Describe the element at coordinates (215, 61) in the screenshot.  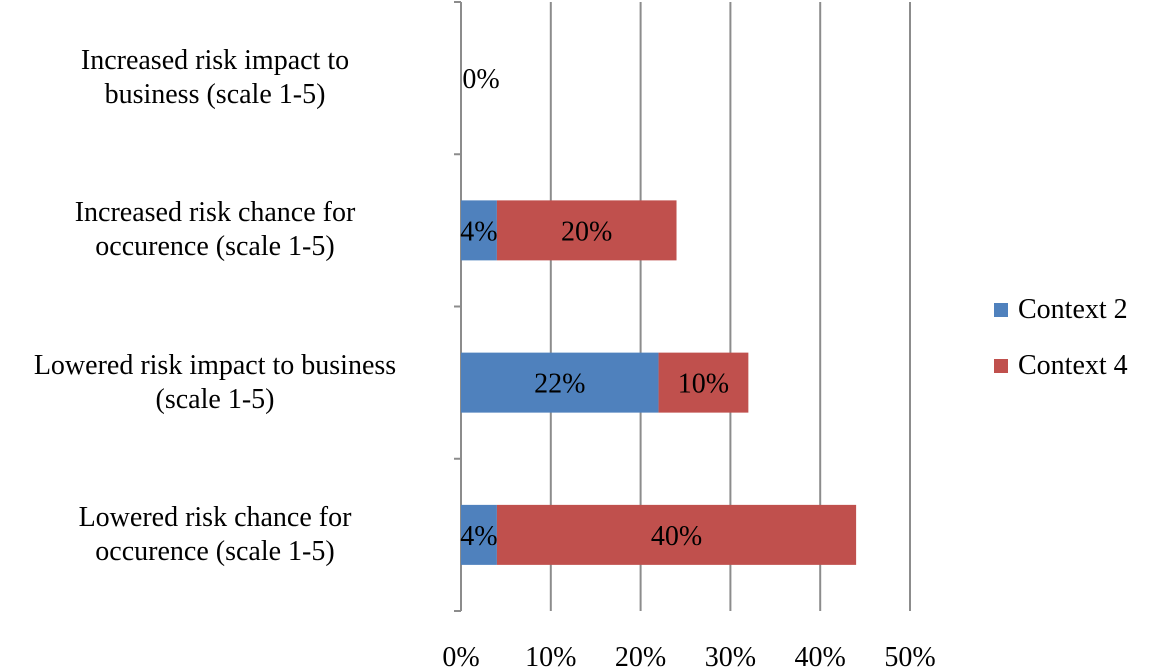
I see `category-label-line: Increased risk impact to` at that location.